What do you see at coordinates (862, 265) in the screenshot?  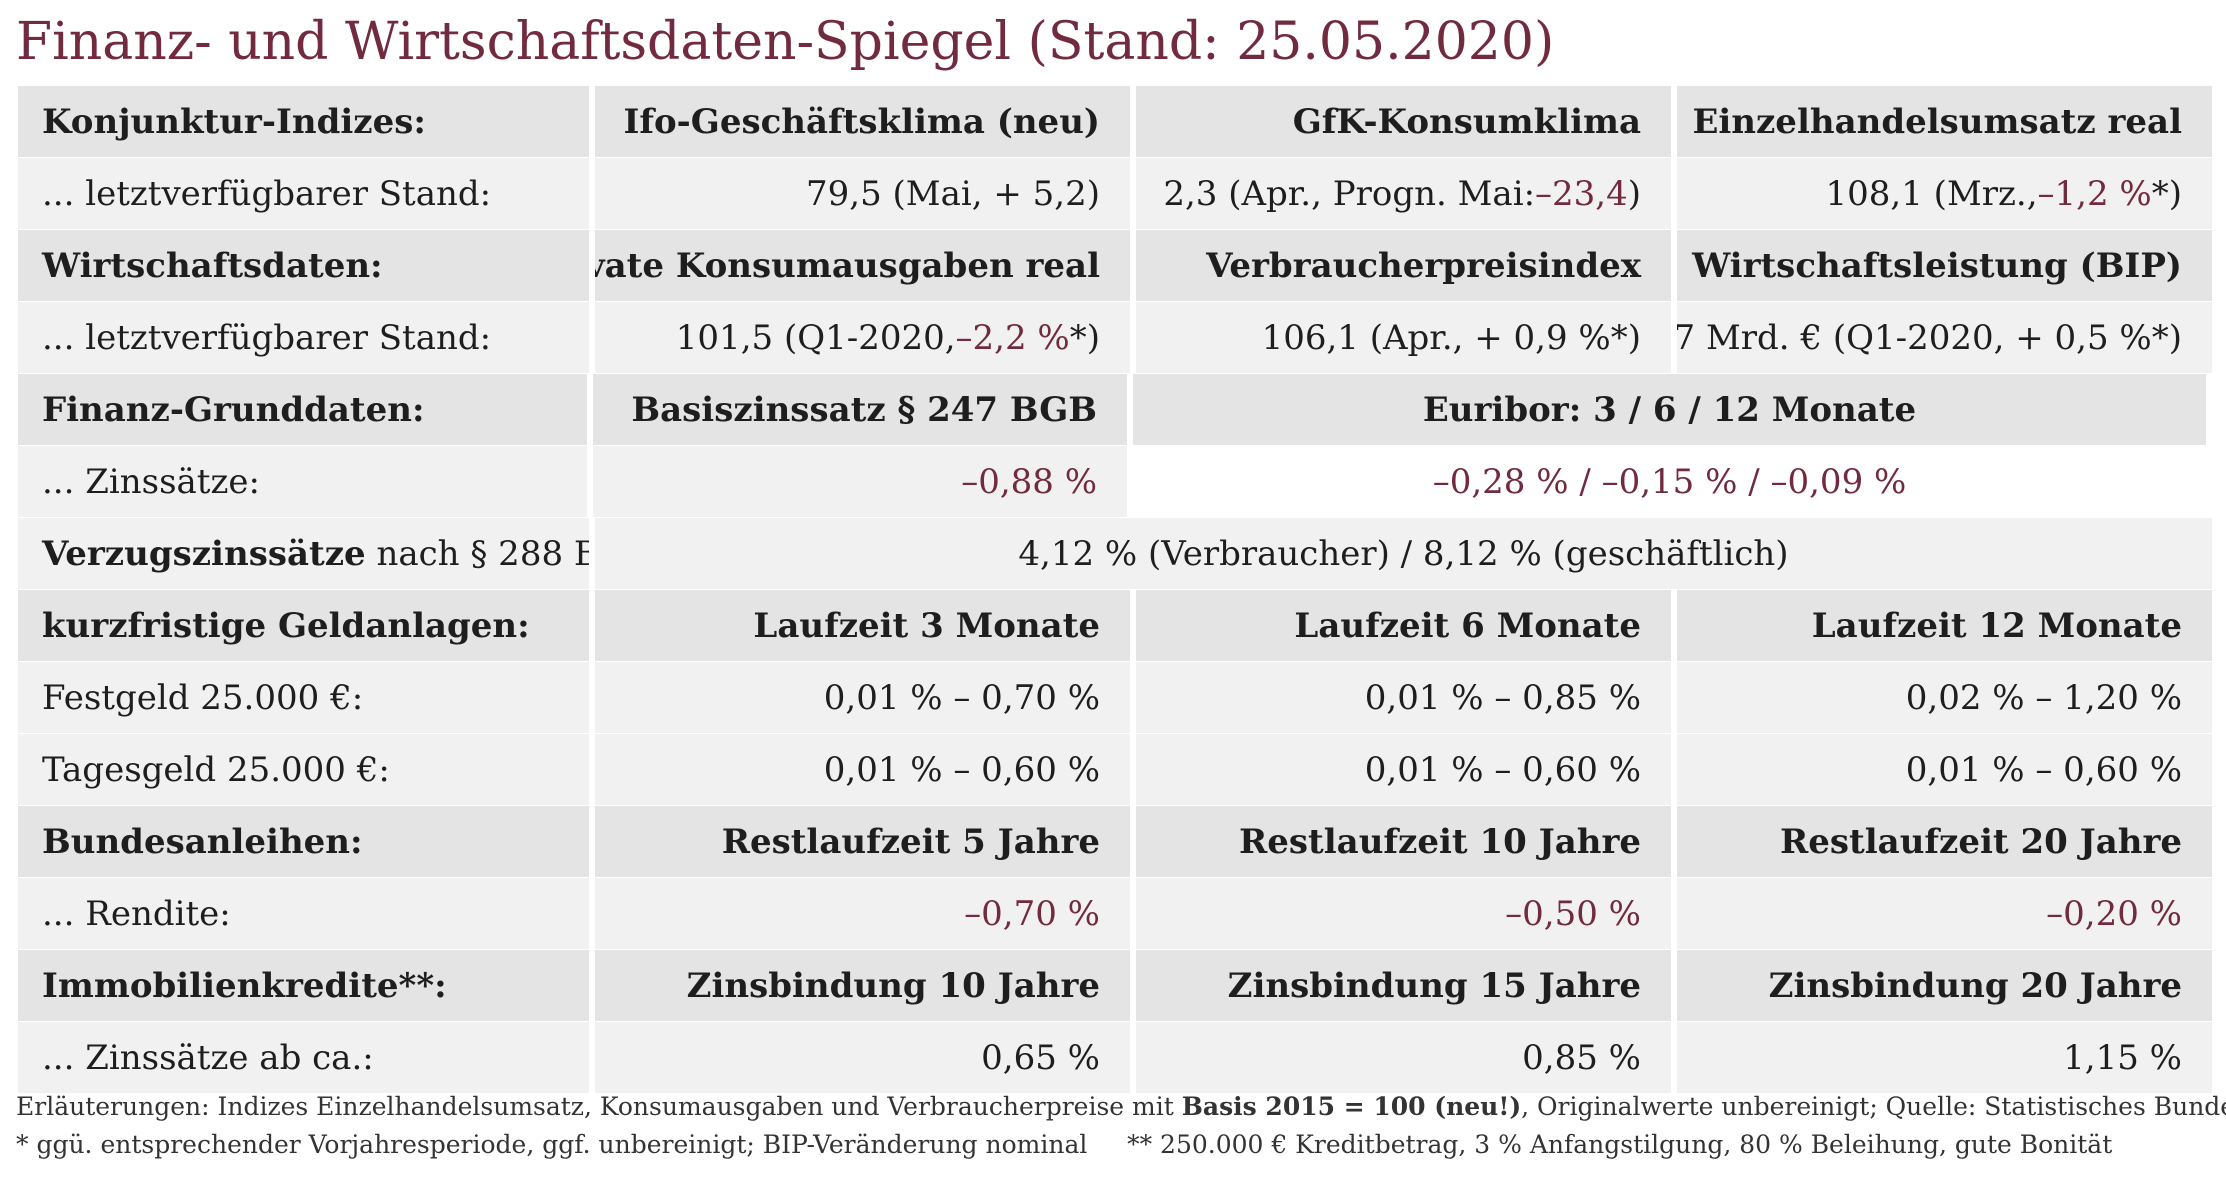 I see `header-konsum: private Konsumausgaben real` at bounding box center [862, 265].